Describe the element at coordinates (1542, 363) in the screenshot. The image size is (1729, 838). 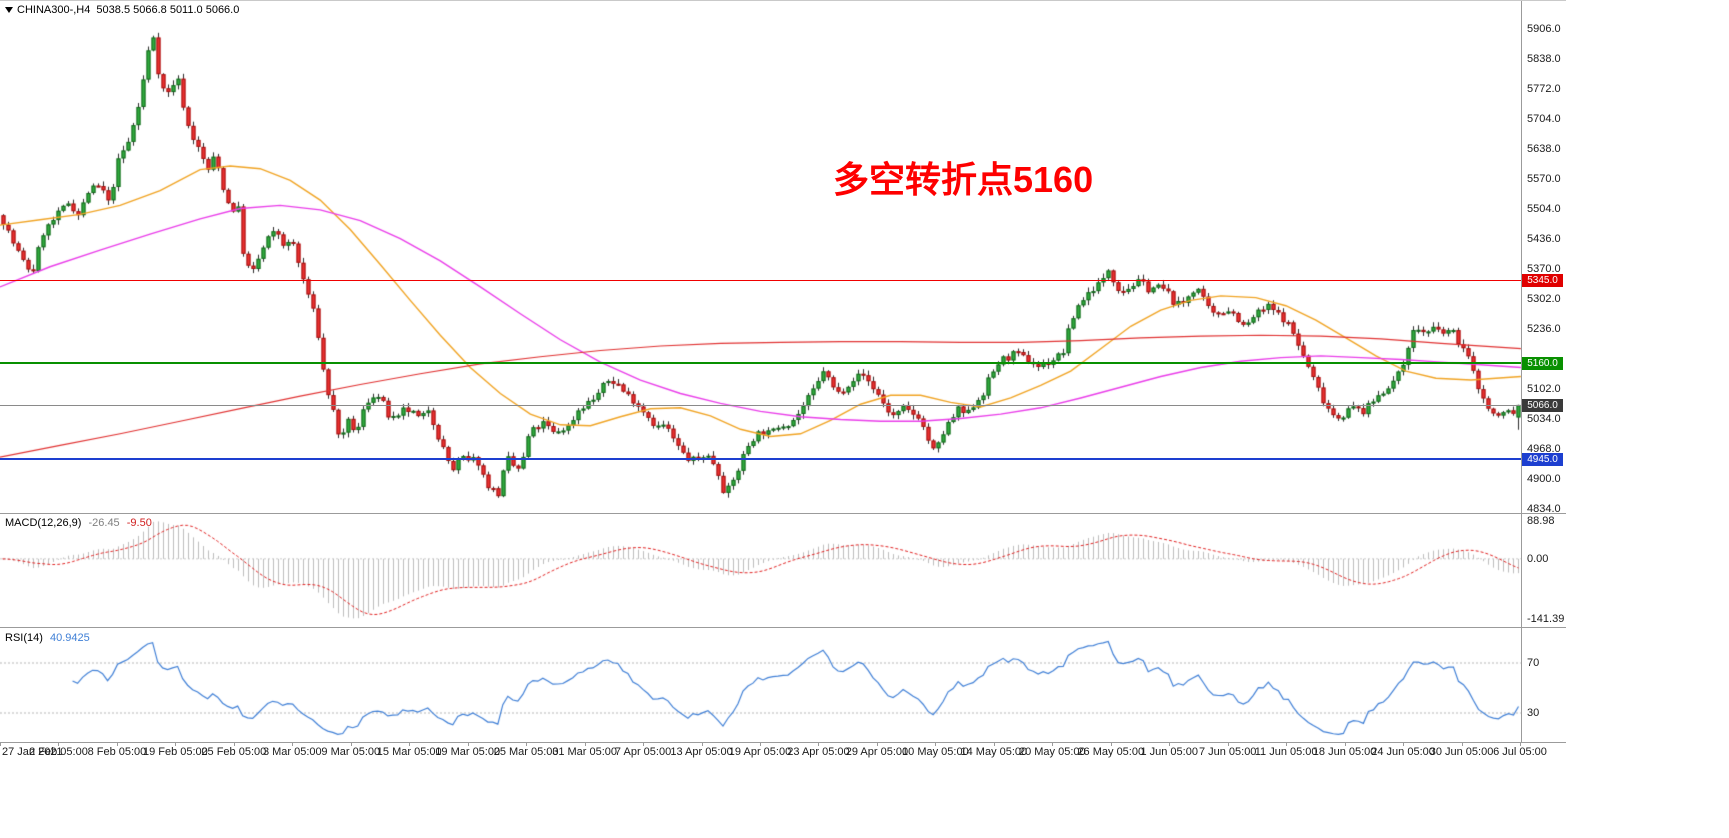
I see `price-level-badge: 5160.0` at that location.